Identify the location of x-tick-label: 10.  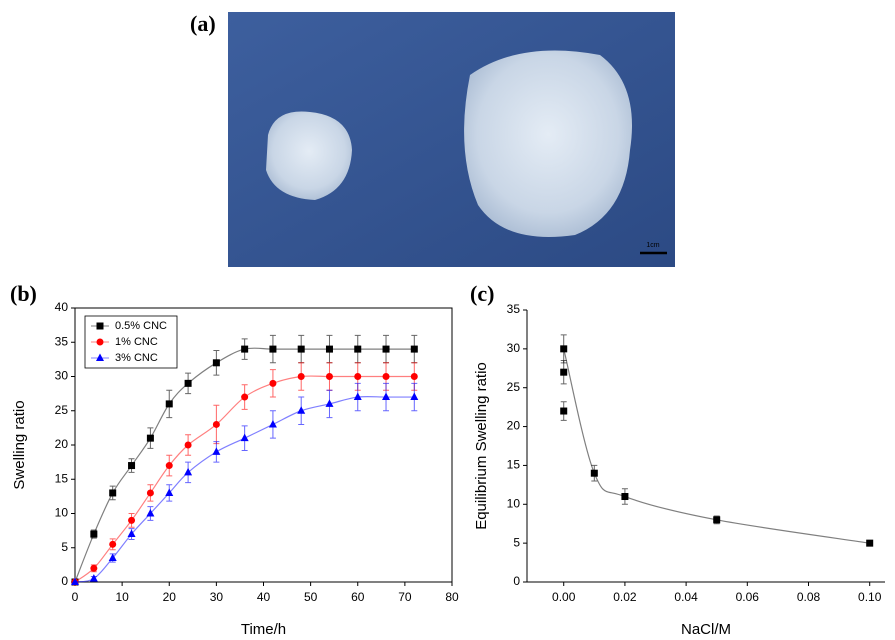
(122, 597).